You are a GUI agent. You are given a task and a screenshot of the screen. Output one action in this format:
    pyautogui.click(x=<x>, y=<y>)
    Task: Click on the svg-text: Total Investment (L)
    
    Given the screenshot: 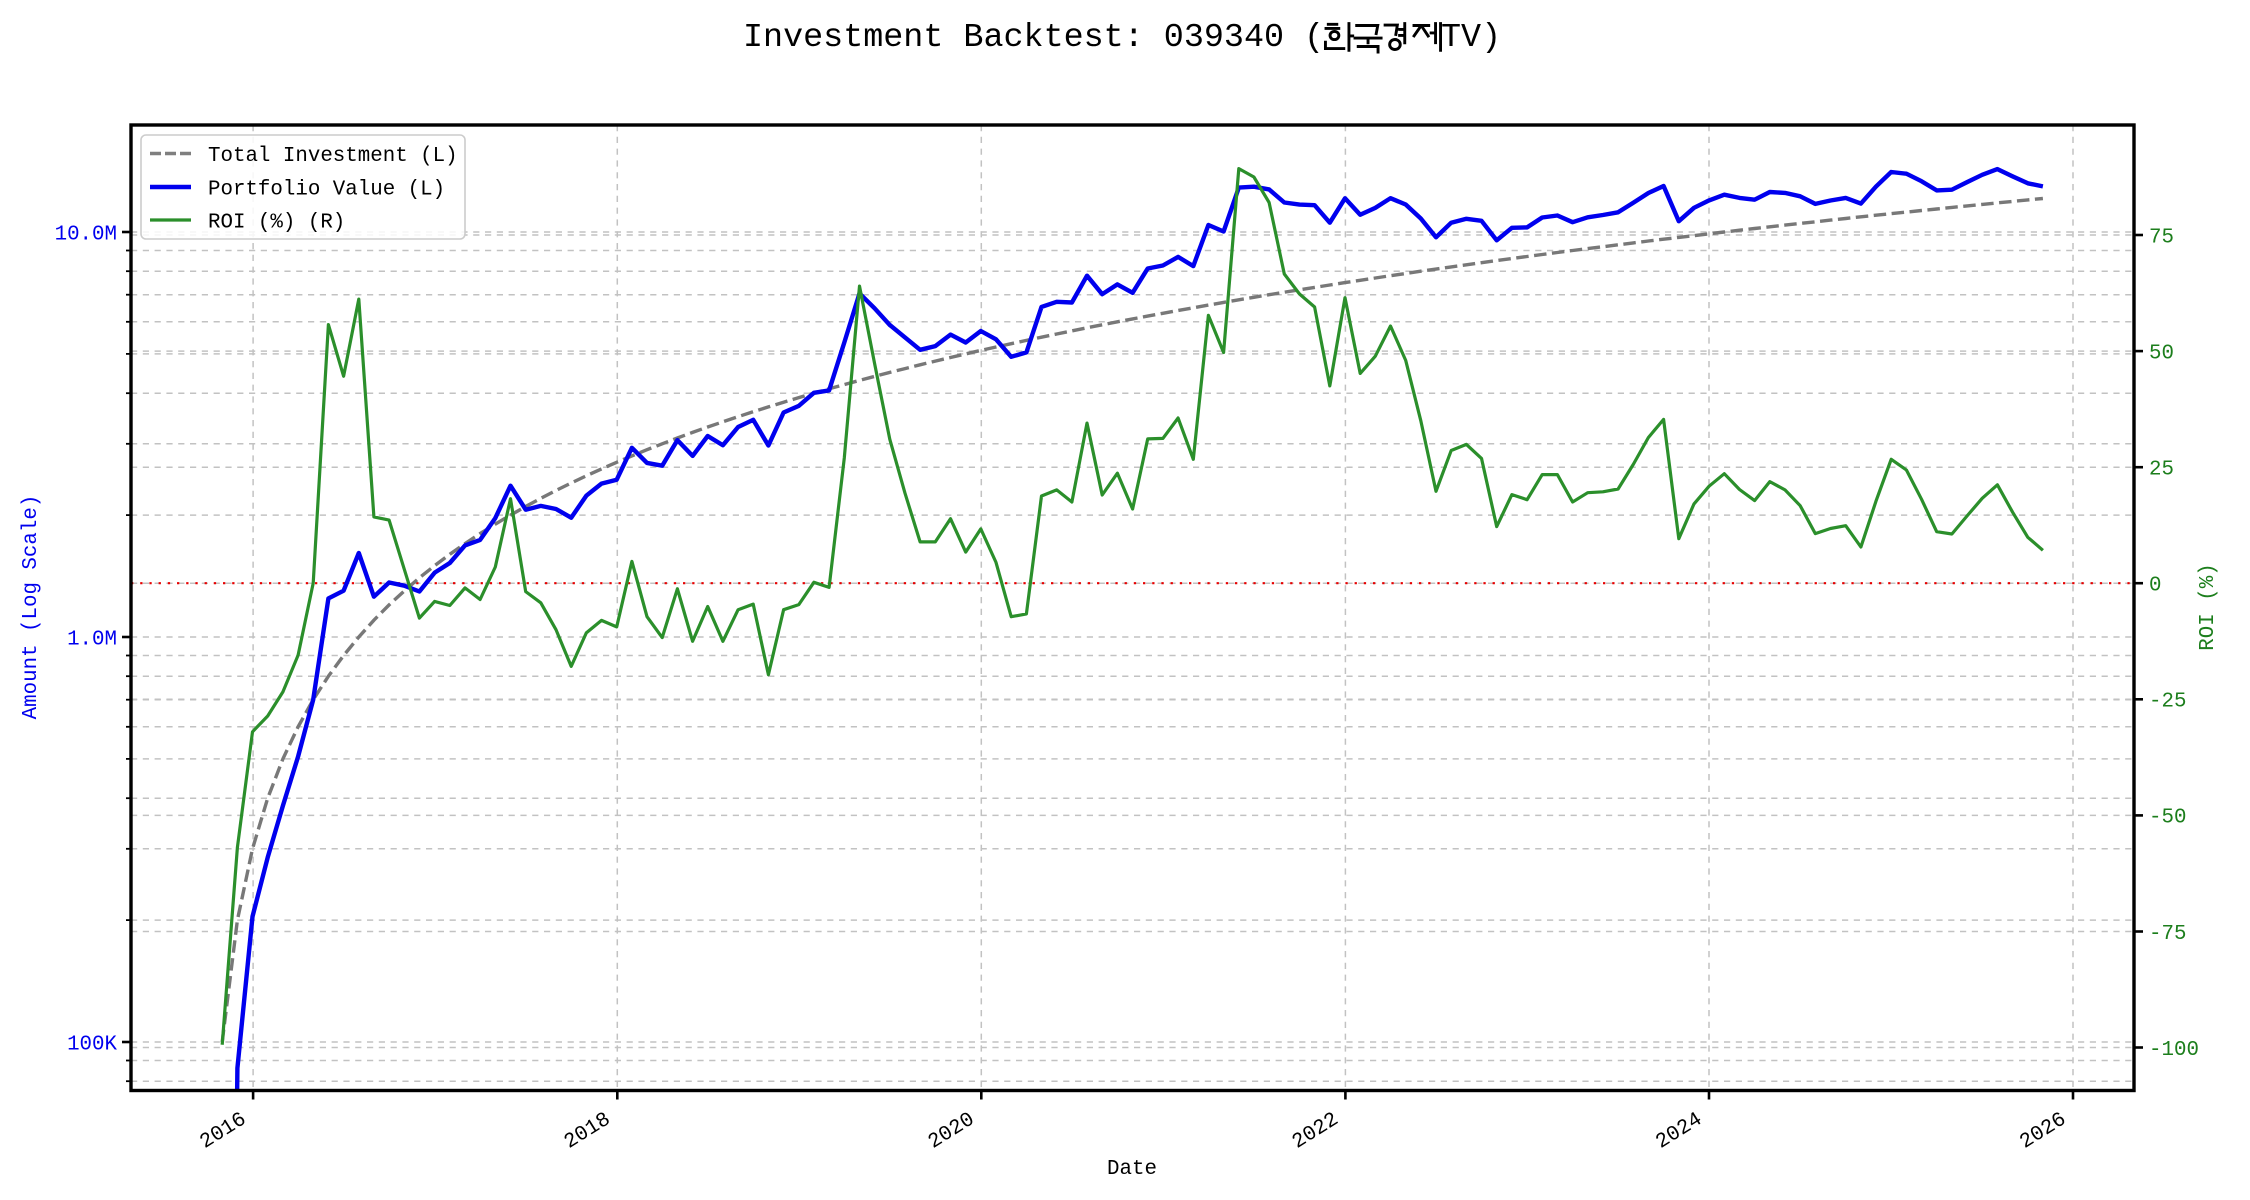 What is the action you would take?
    pyautogui.click(x=333, y=156)
    